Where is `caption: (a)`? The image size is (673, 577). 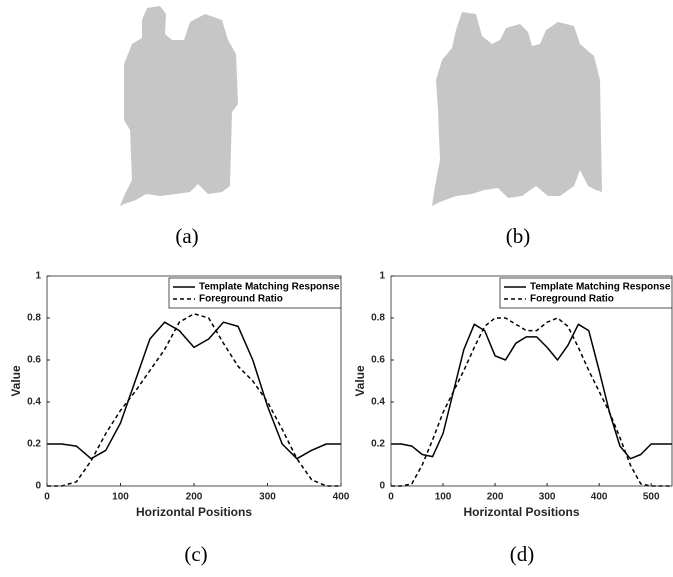
caption: (a) is located at coordinates (186, 236).